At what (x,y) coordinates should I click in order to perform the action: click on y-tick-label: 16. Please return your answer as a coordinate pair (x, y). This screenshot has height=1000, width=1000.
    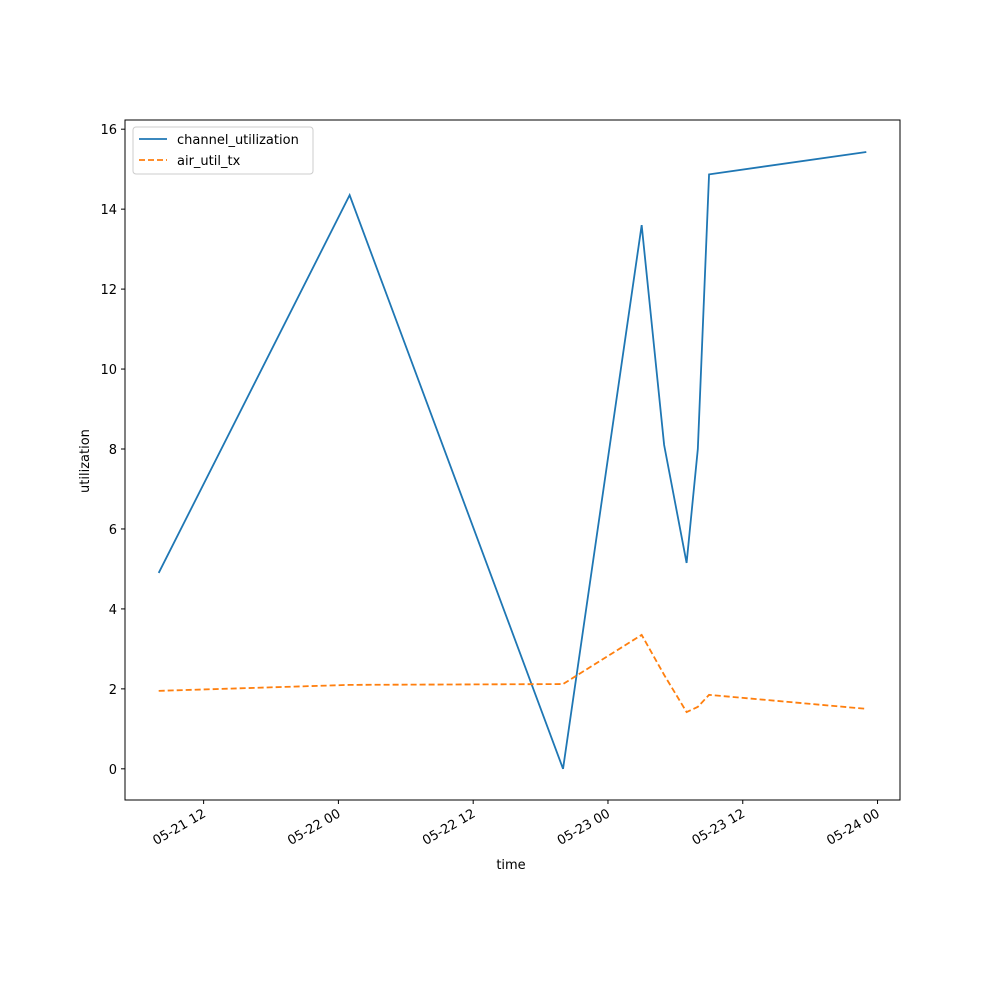
    Looking at the image, I should click on (108, 130).